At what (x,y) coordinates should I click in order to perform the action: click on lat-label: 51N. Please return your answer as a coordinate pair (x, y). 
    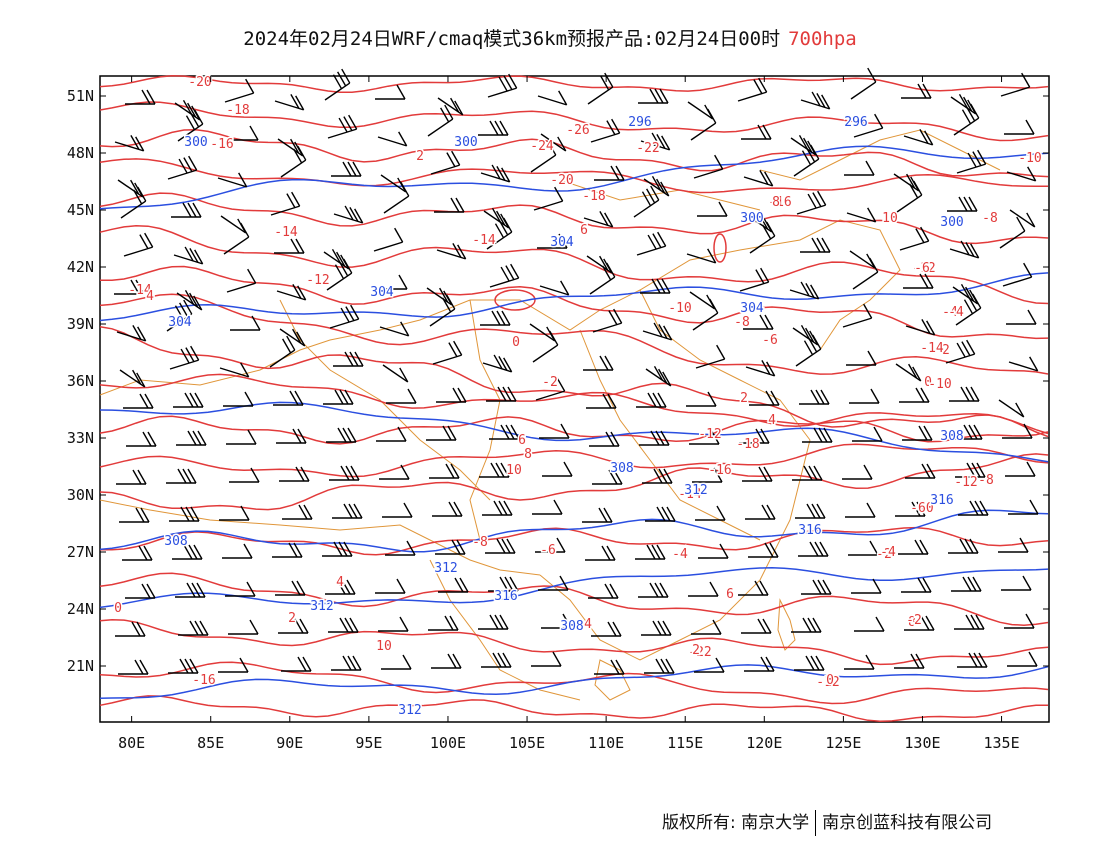
    Looking at the image, I should click on (80, 96).